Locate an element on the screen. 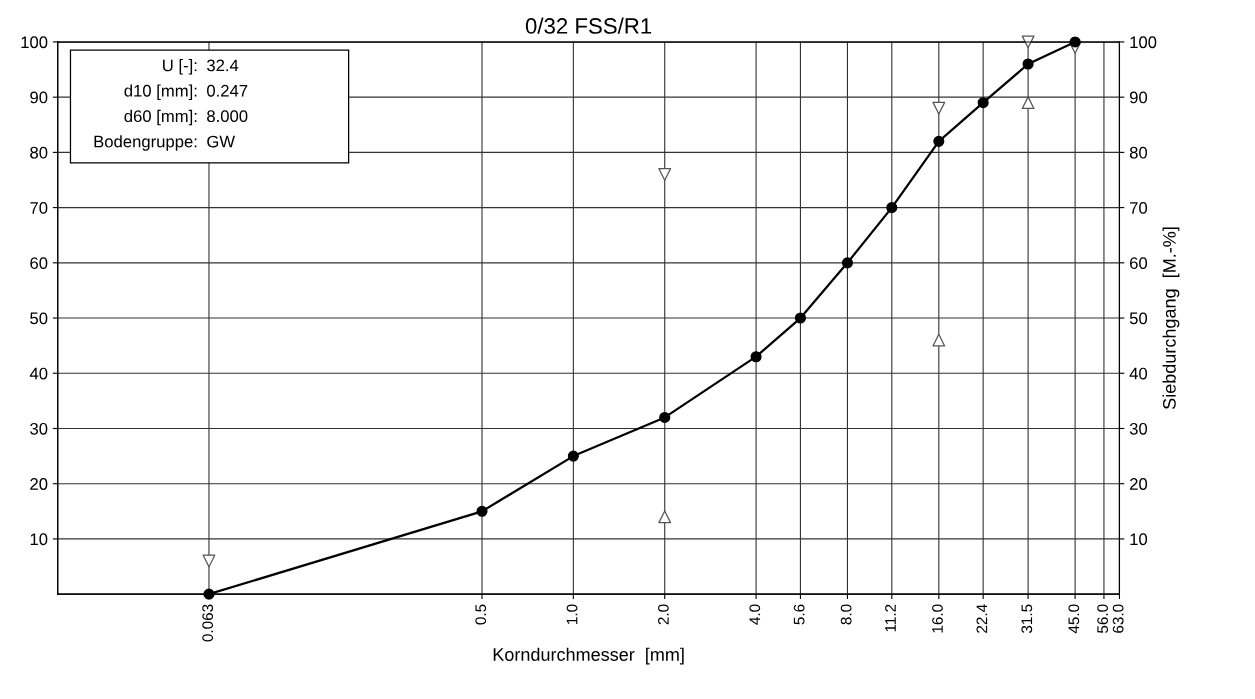  x-tick-label: 63.0 is located at coordinates (1118, 618).